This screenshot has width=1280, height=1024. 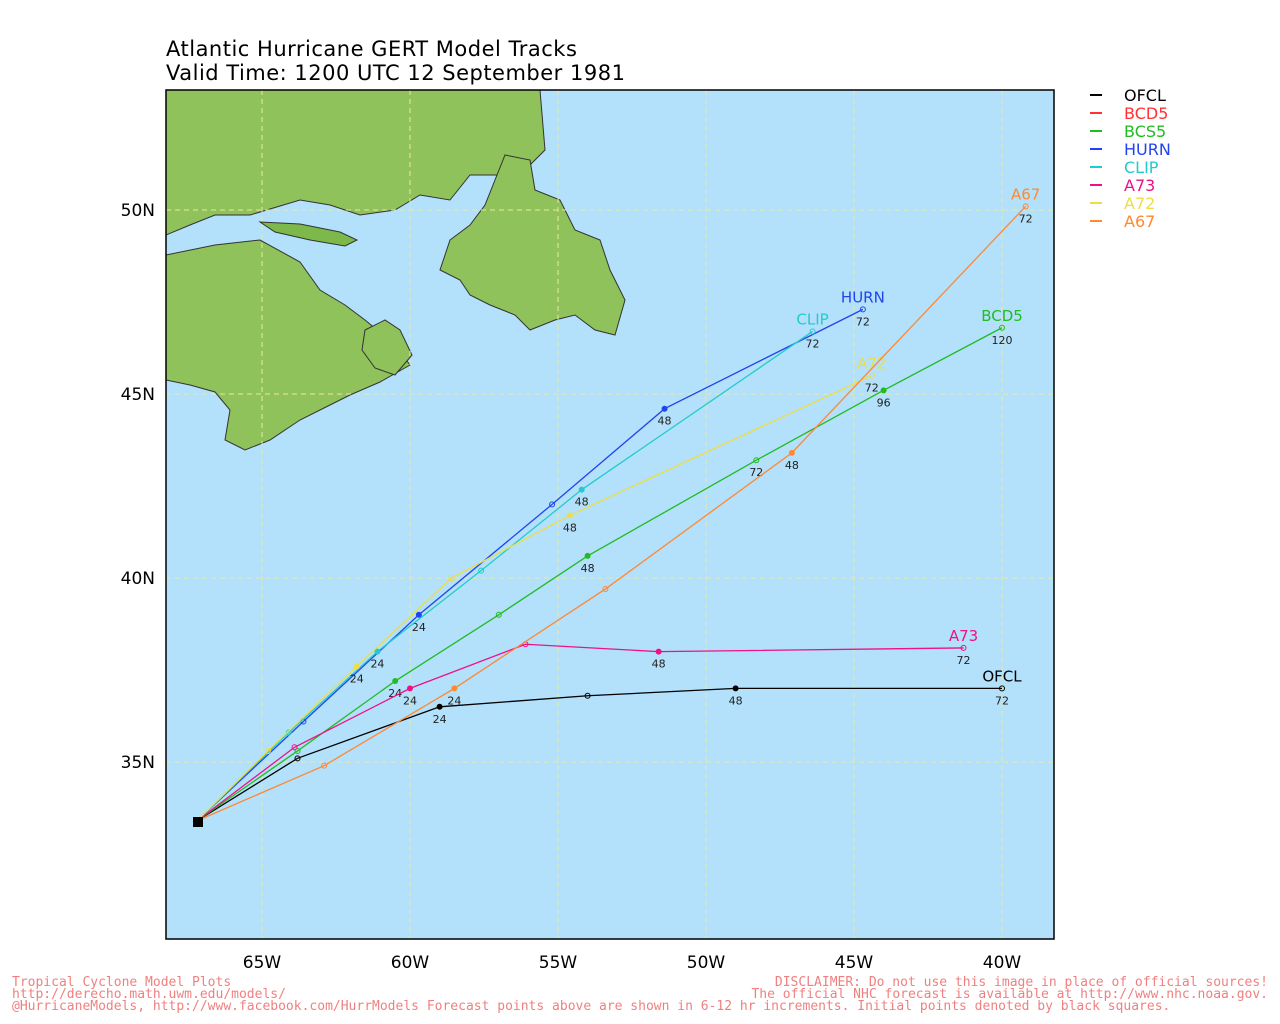 What do you see at coordinates (1002, 963) in the screenshot?
I see `x-tick-label: 40W` at bounding box center [1002, 963].